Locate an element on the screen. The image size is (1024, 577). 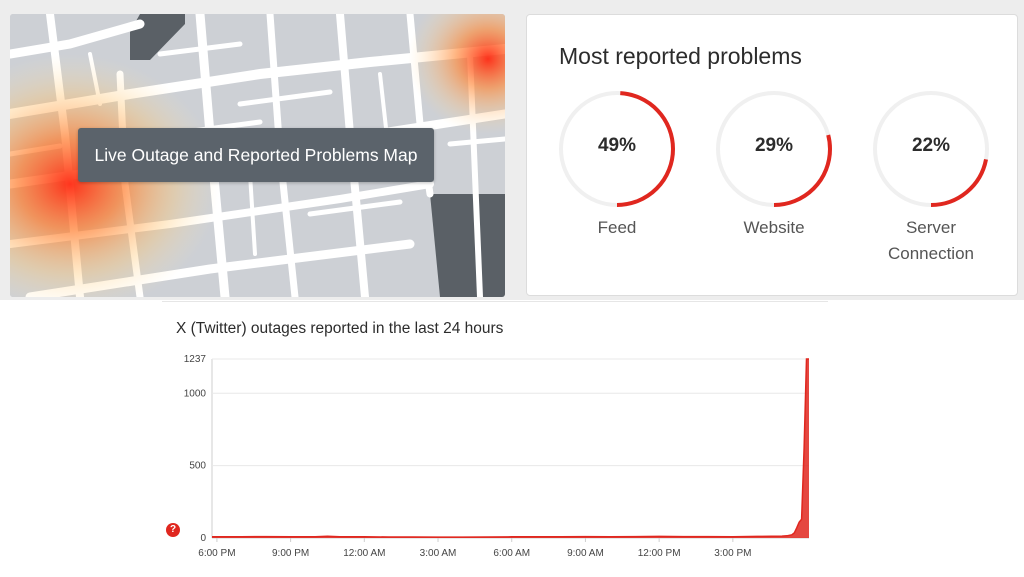
x-tick-label: 12:00 AM is located at coordinates (364, 553).